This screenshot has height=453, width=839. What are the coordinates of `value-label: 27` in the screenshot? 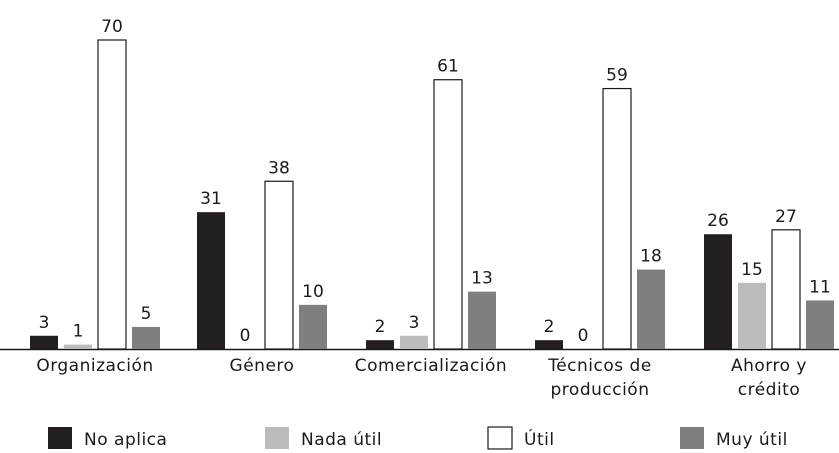 It's located at (786, 217).